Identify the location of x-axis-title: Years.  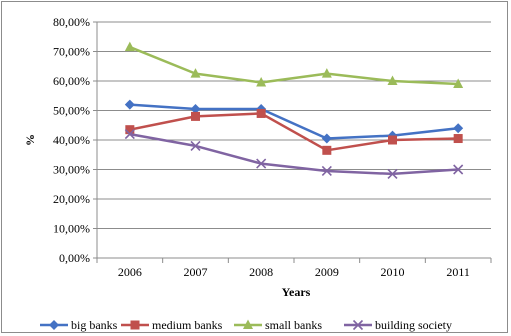
(296, 292).